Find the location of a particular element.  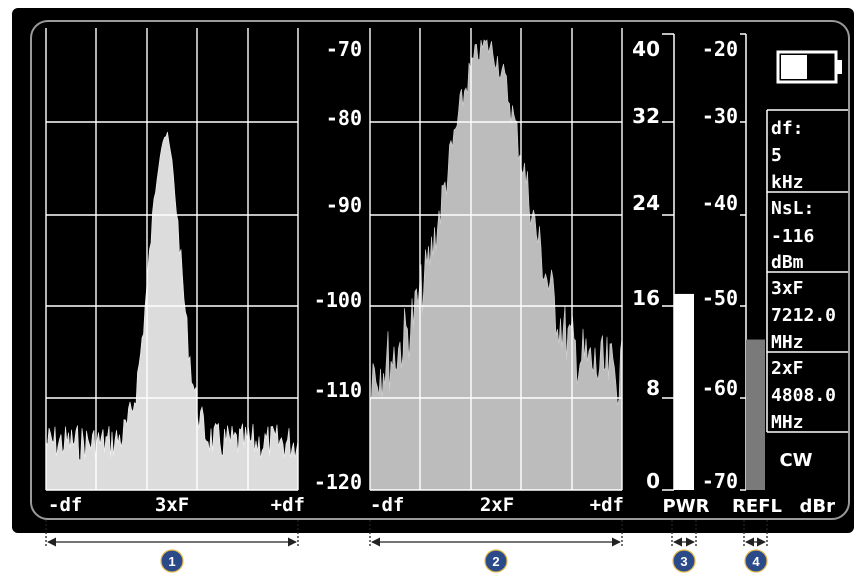

callout-1: 1 is located at coordinates (172, 561).